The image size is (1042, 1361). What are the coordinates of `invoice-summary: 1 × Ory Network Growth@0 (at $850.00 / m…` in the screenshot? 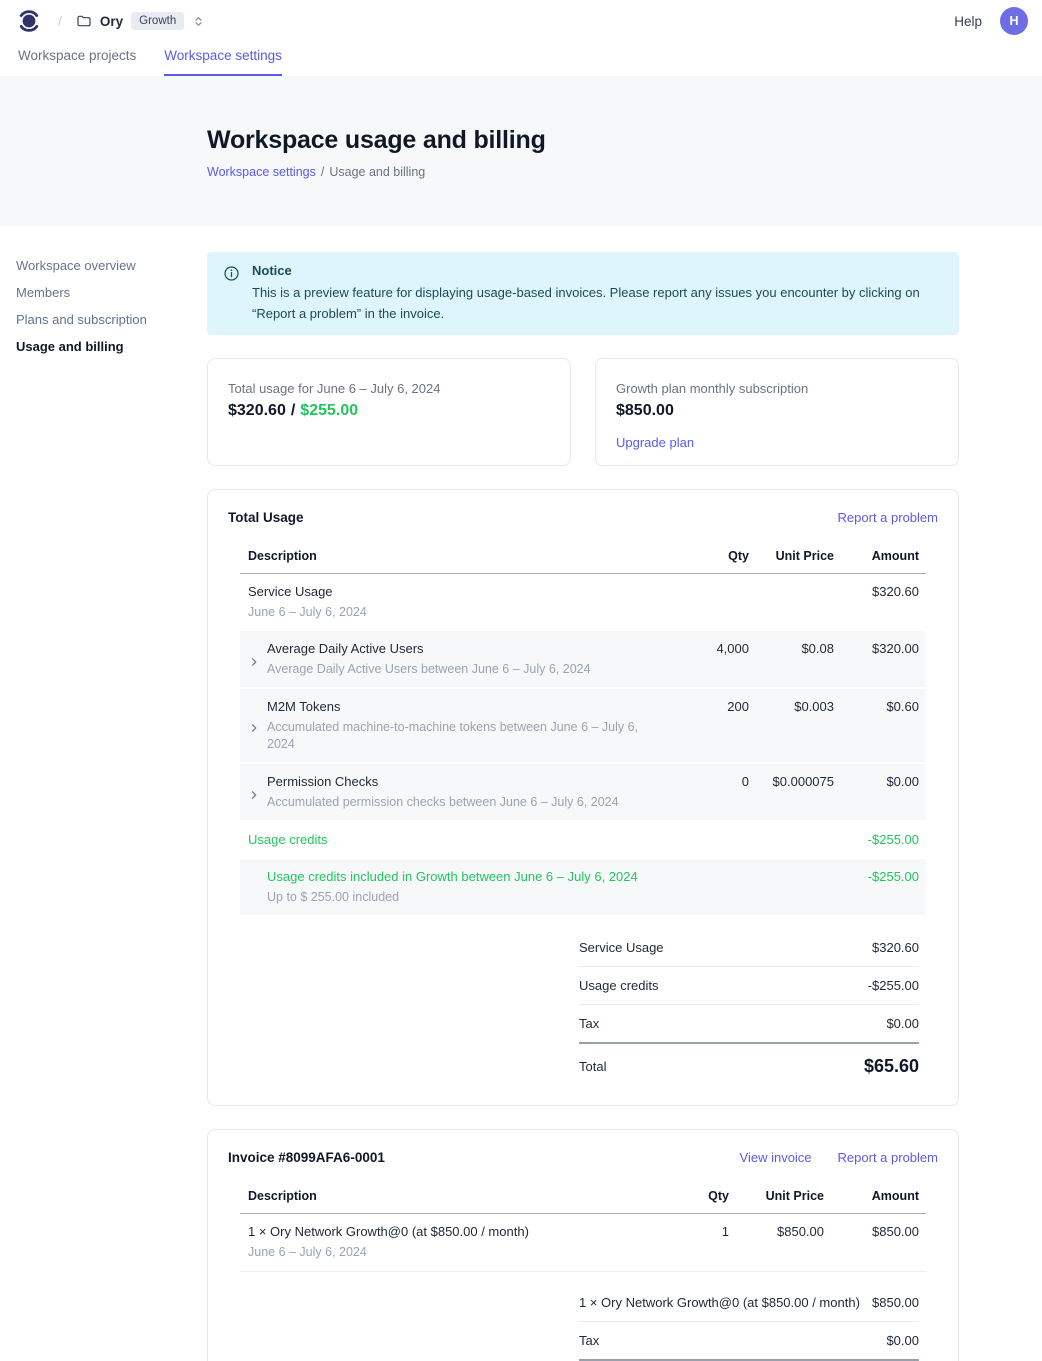 It's located at (749, 1322).